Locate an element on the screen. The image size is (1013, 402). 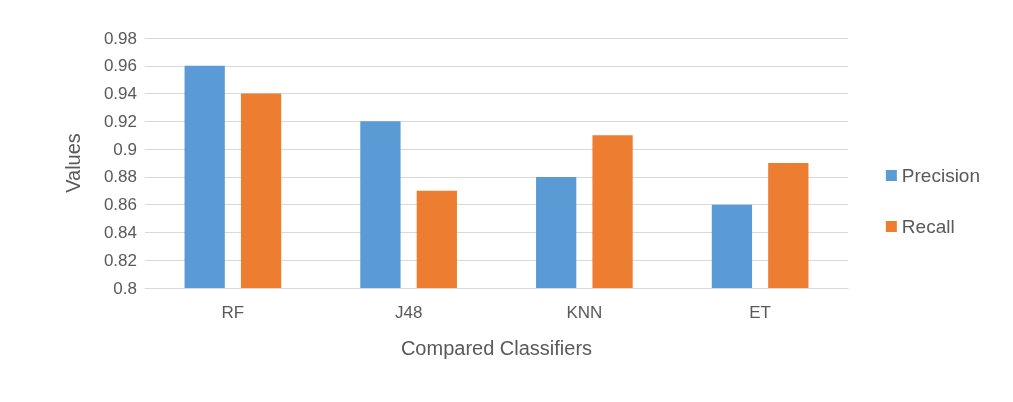
x-tick-label: J48 is located at coordinates (408, 312).